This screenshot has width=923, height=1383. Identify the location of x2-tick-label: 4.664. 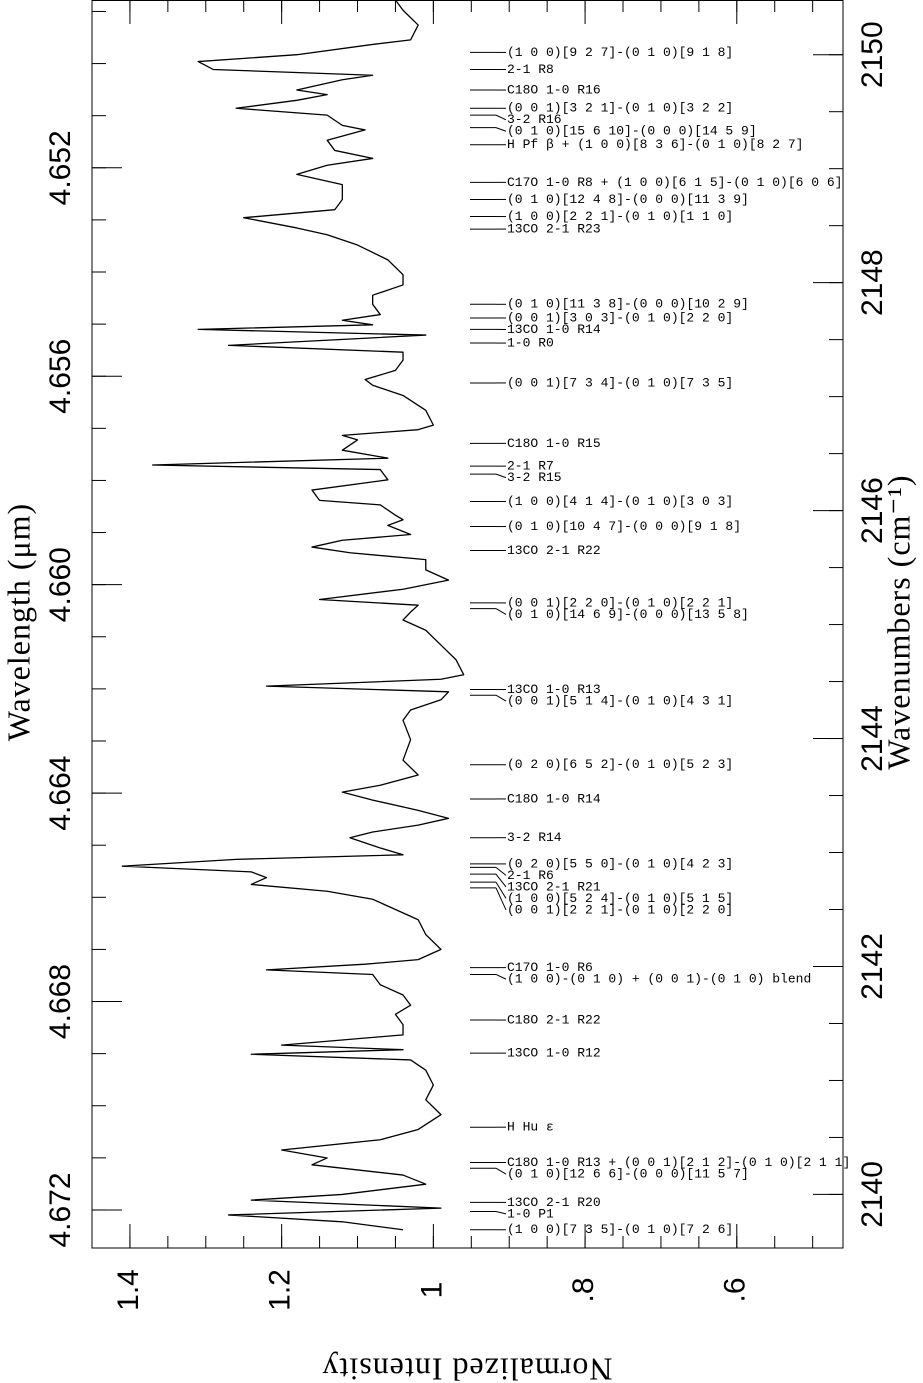
(60, 793).